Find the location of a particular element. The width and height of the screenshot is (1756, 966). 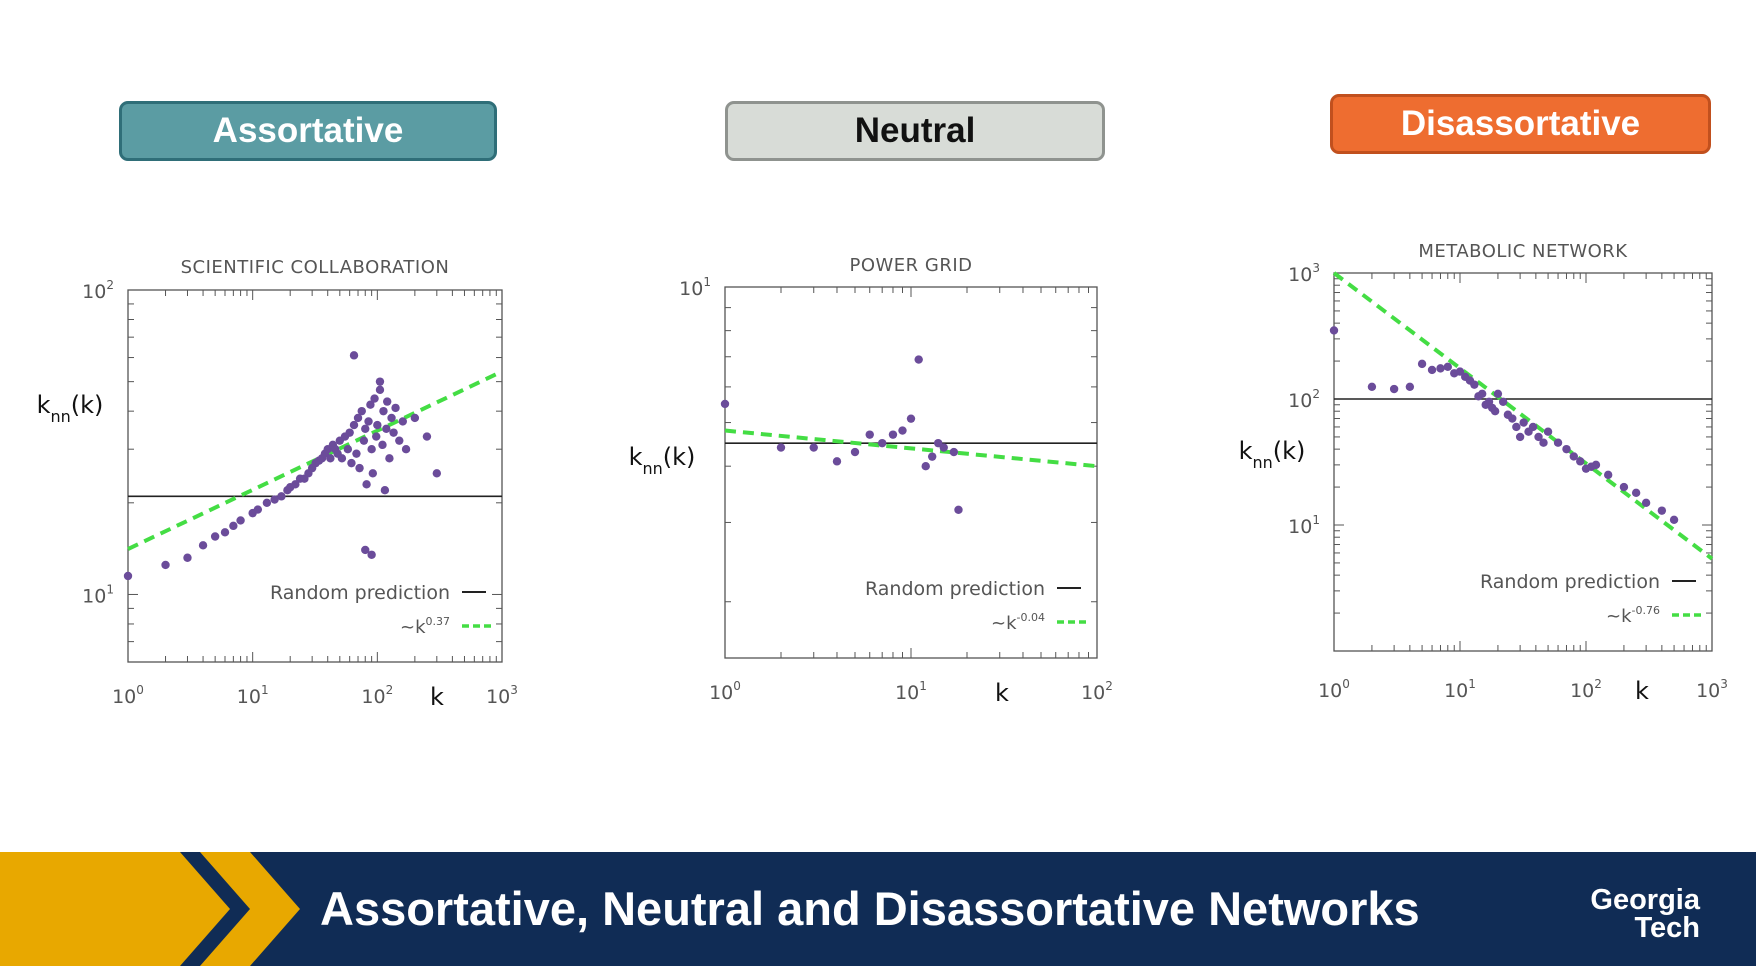

y-tick-label: 10² is located at coordinates (98, 290).